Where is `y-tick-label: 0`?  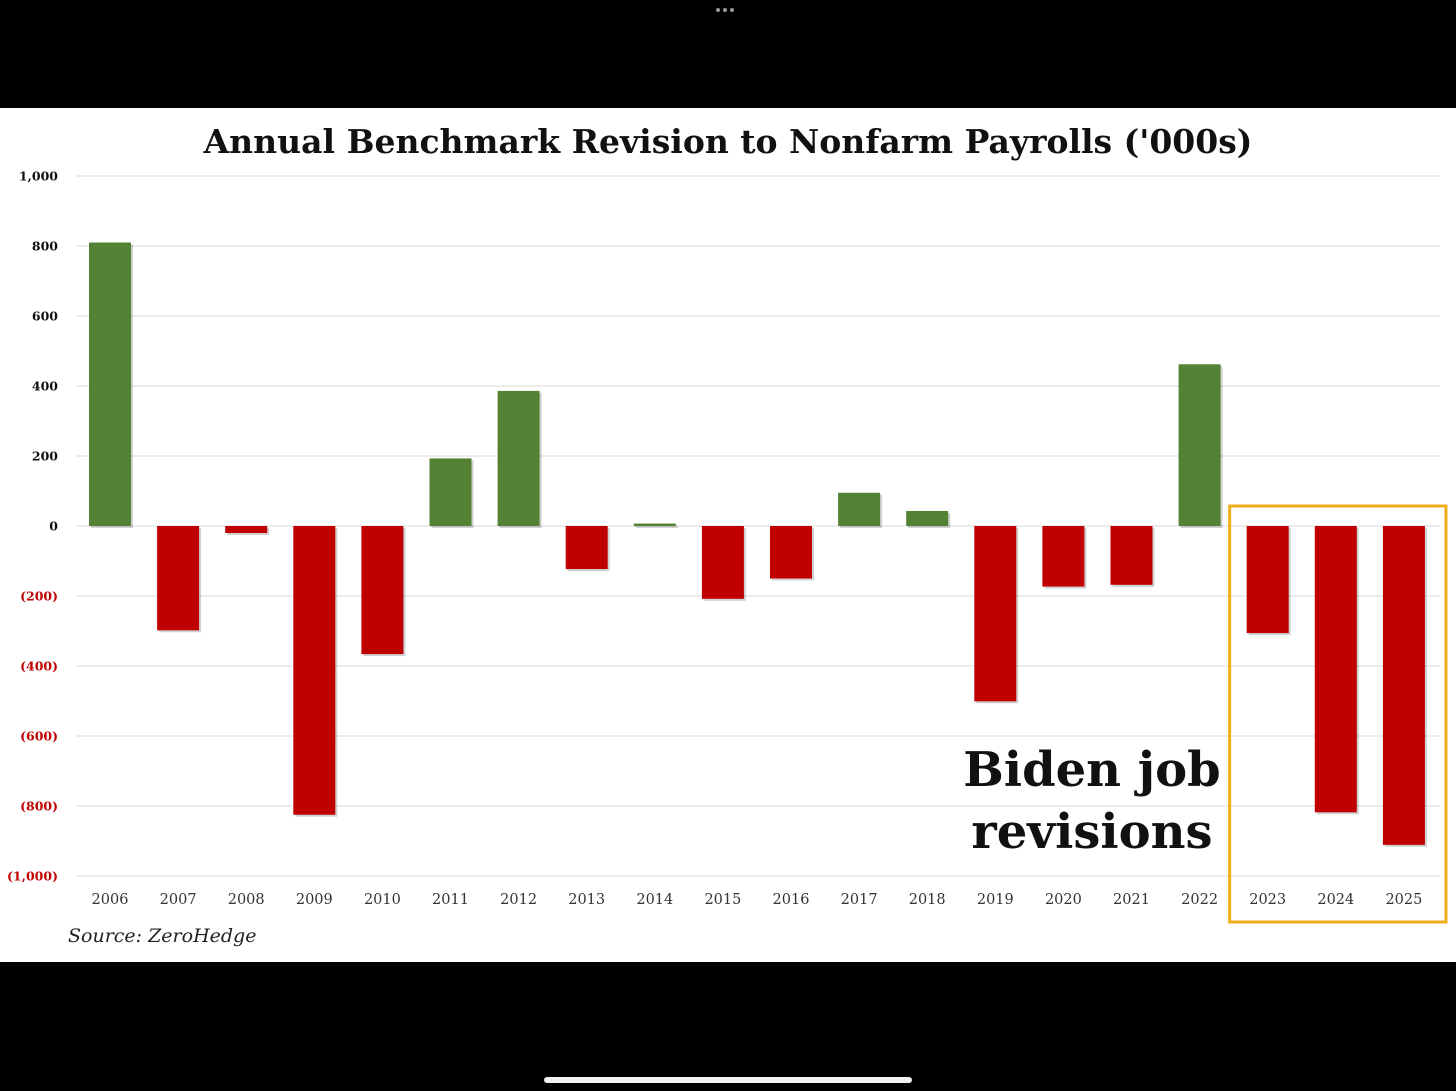 y-tick-label: 0 is located at coordinates (53, 526).